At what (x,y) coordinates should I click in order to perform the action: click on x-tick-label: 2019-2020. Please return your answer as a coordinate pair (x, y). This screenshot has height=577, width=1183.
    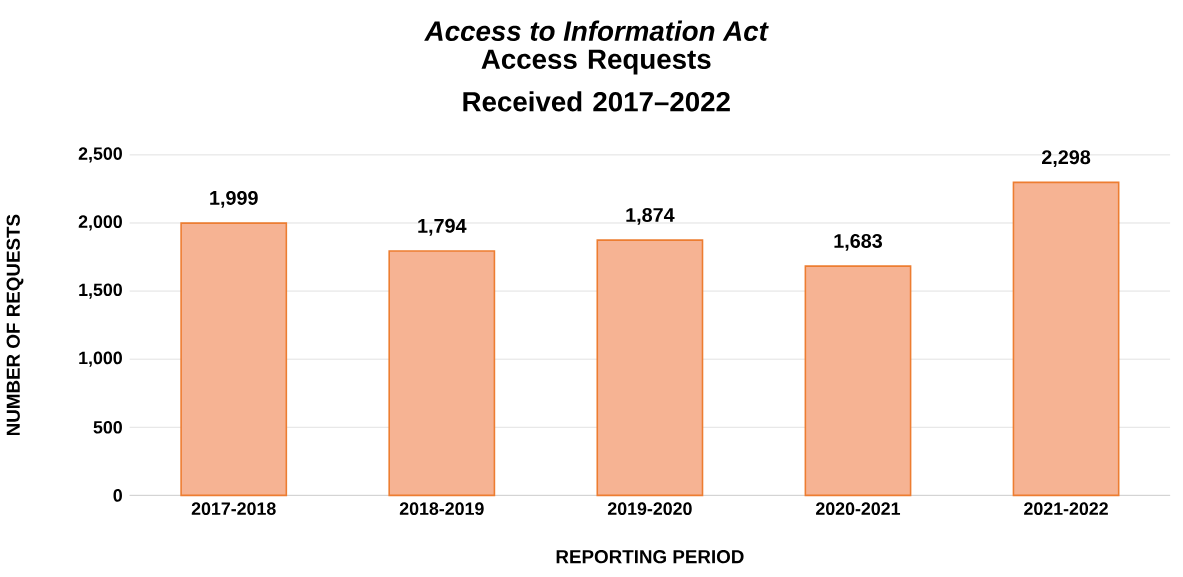
    Looking at the image, I should click on (649, 509).